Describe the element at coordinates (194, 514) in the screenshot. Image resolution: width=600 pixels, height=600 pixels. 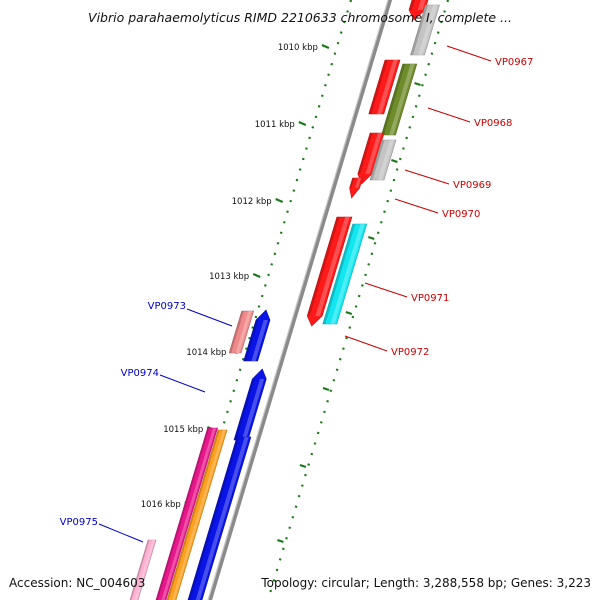
I see `gene-vp0975-orange-block` at that location.